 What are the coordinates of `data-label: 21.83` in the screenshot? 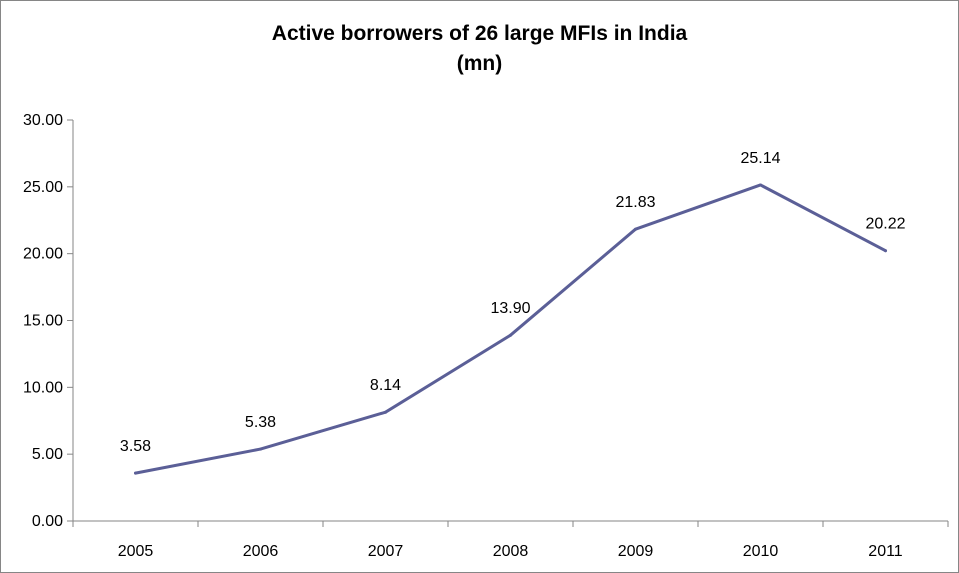 It's located at (635, 202).